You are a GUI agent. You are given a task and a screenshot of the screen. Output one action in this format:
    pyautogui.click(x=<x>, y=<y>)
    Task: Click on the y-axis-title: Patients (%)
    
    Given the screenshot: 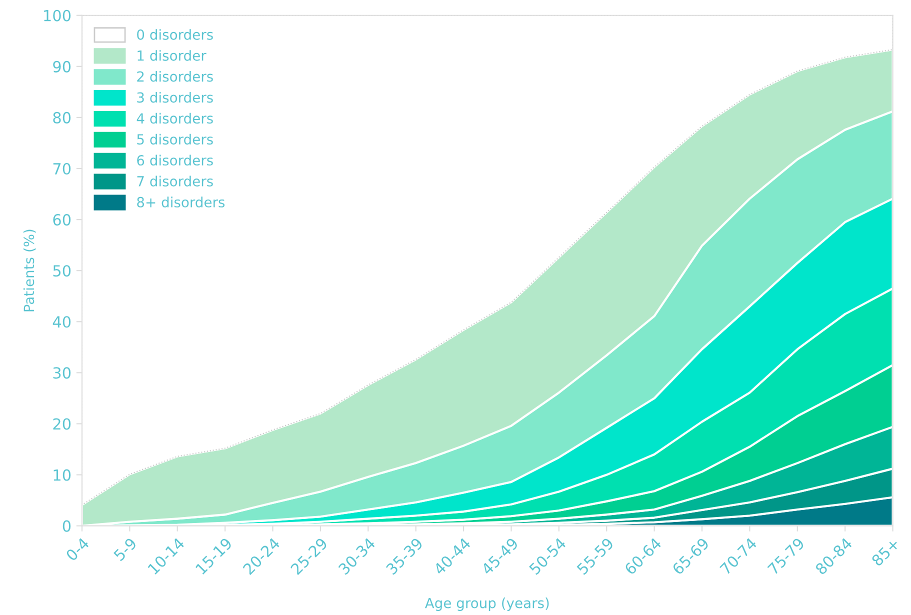 What is the action you would take?
    pyautogui.click(x=29, y=271)
    